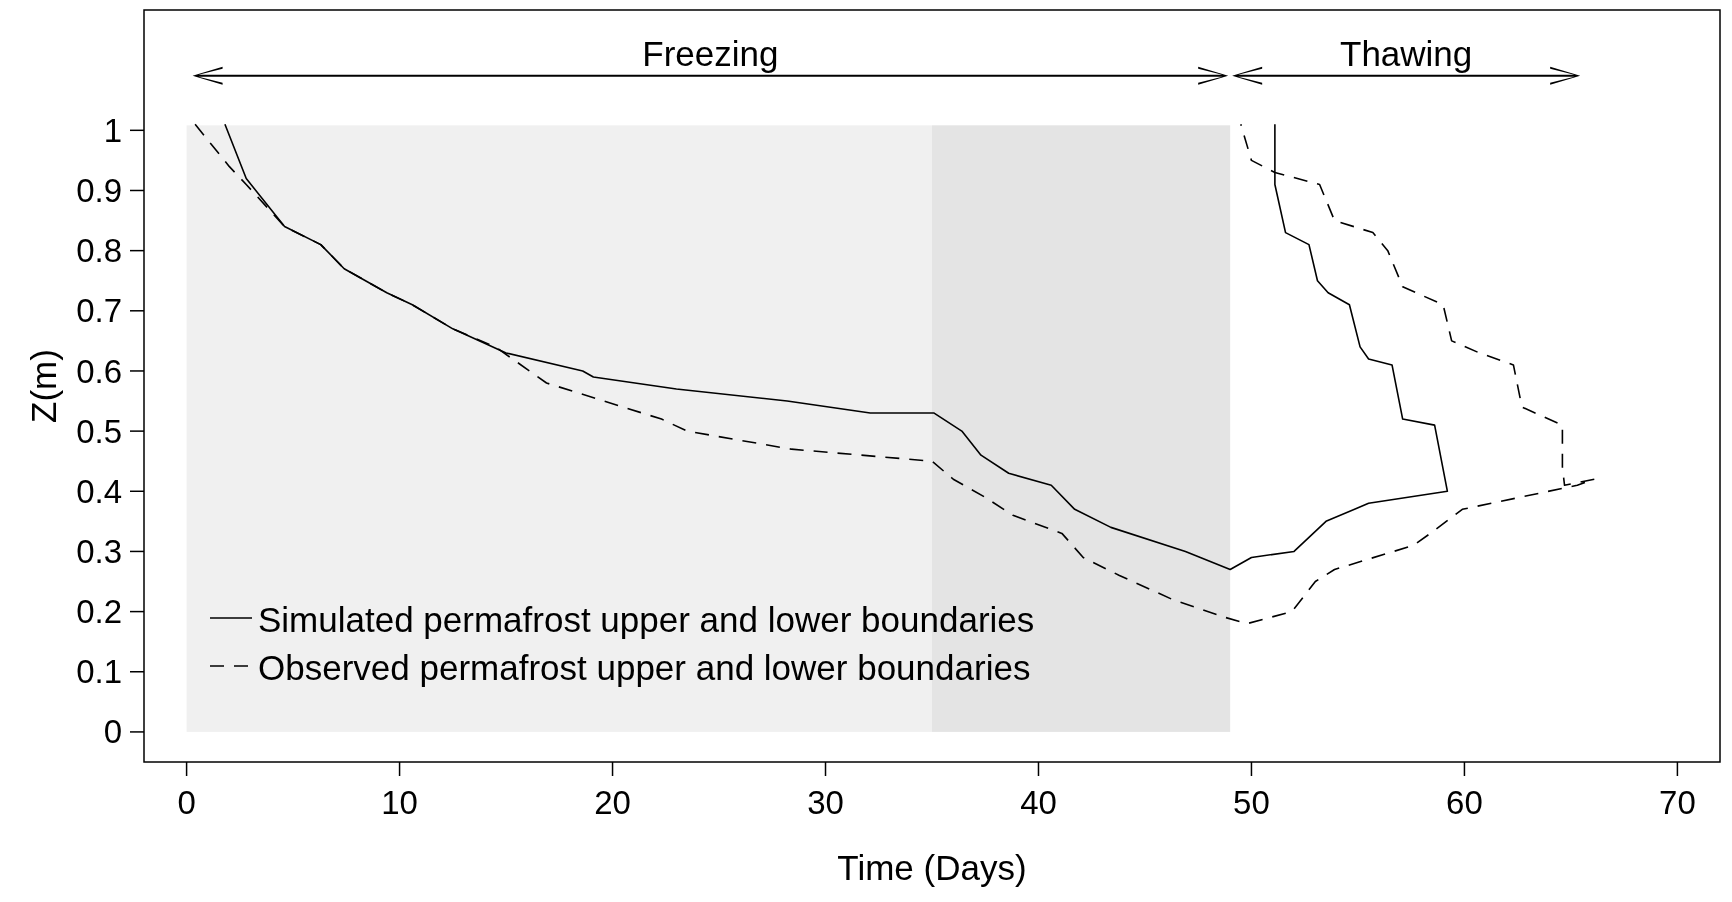  I want to click on y-tick-label: 0.9, so click(99, 191).